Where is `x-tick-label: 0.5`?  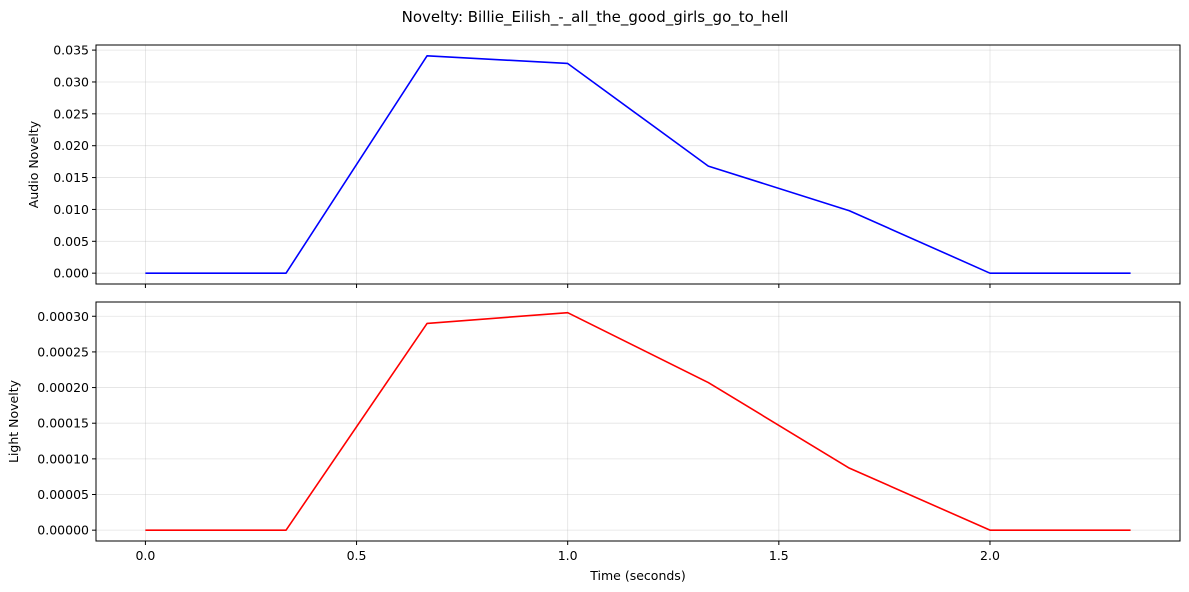
x-tick-label: 0.5 is located at coordinates (357, 555).